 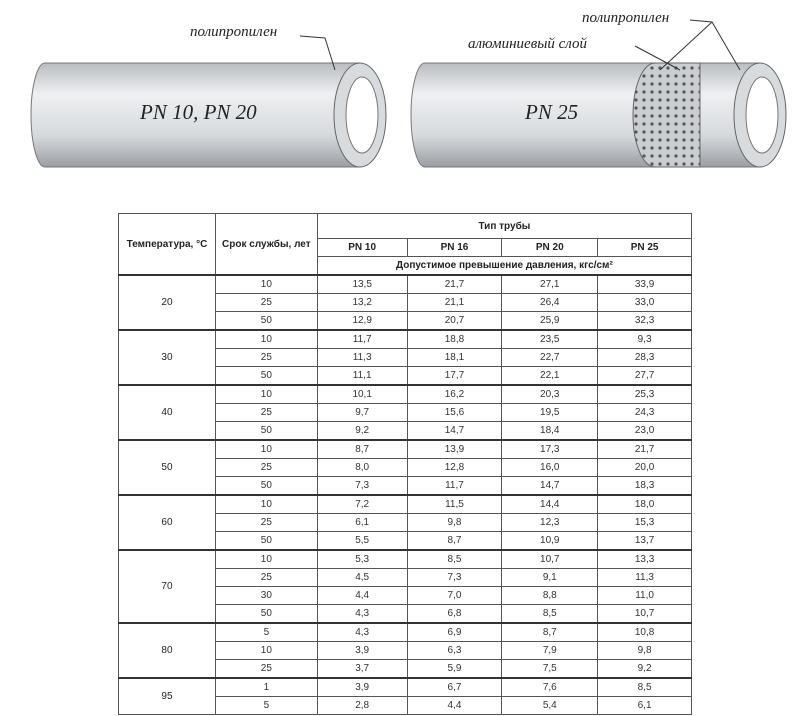 What do you see at coordinates (550, 577) in the screenshot?
I see `pressure-cell: 9,1` at bounding box center [550, 577].